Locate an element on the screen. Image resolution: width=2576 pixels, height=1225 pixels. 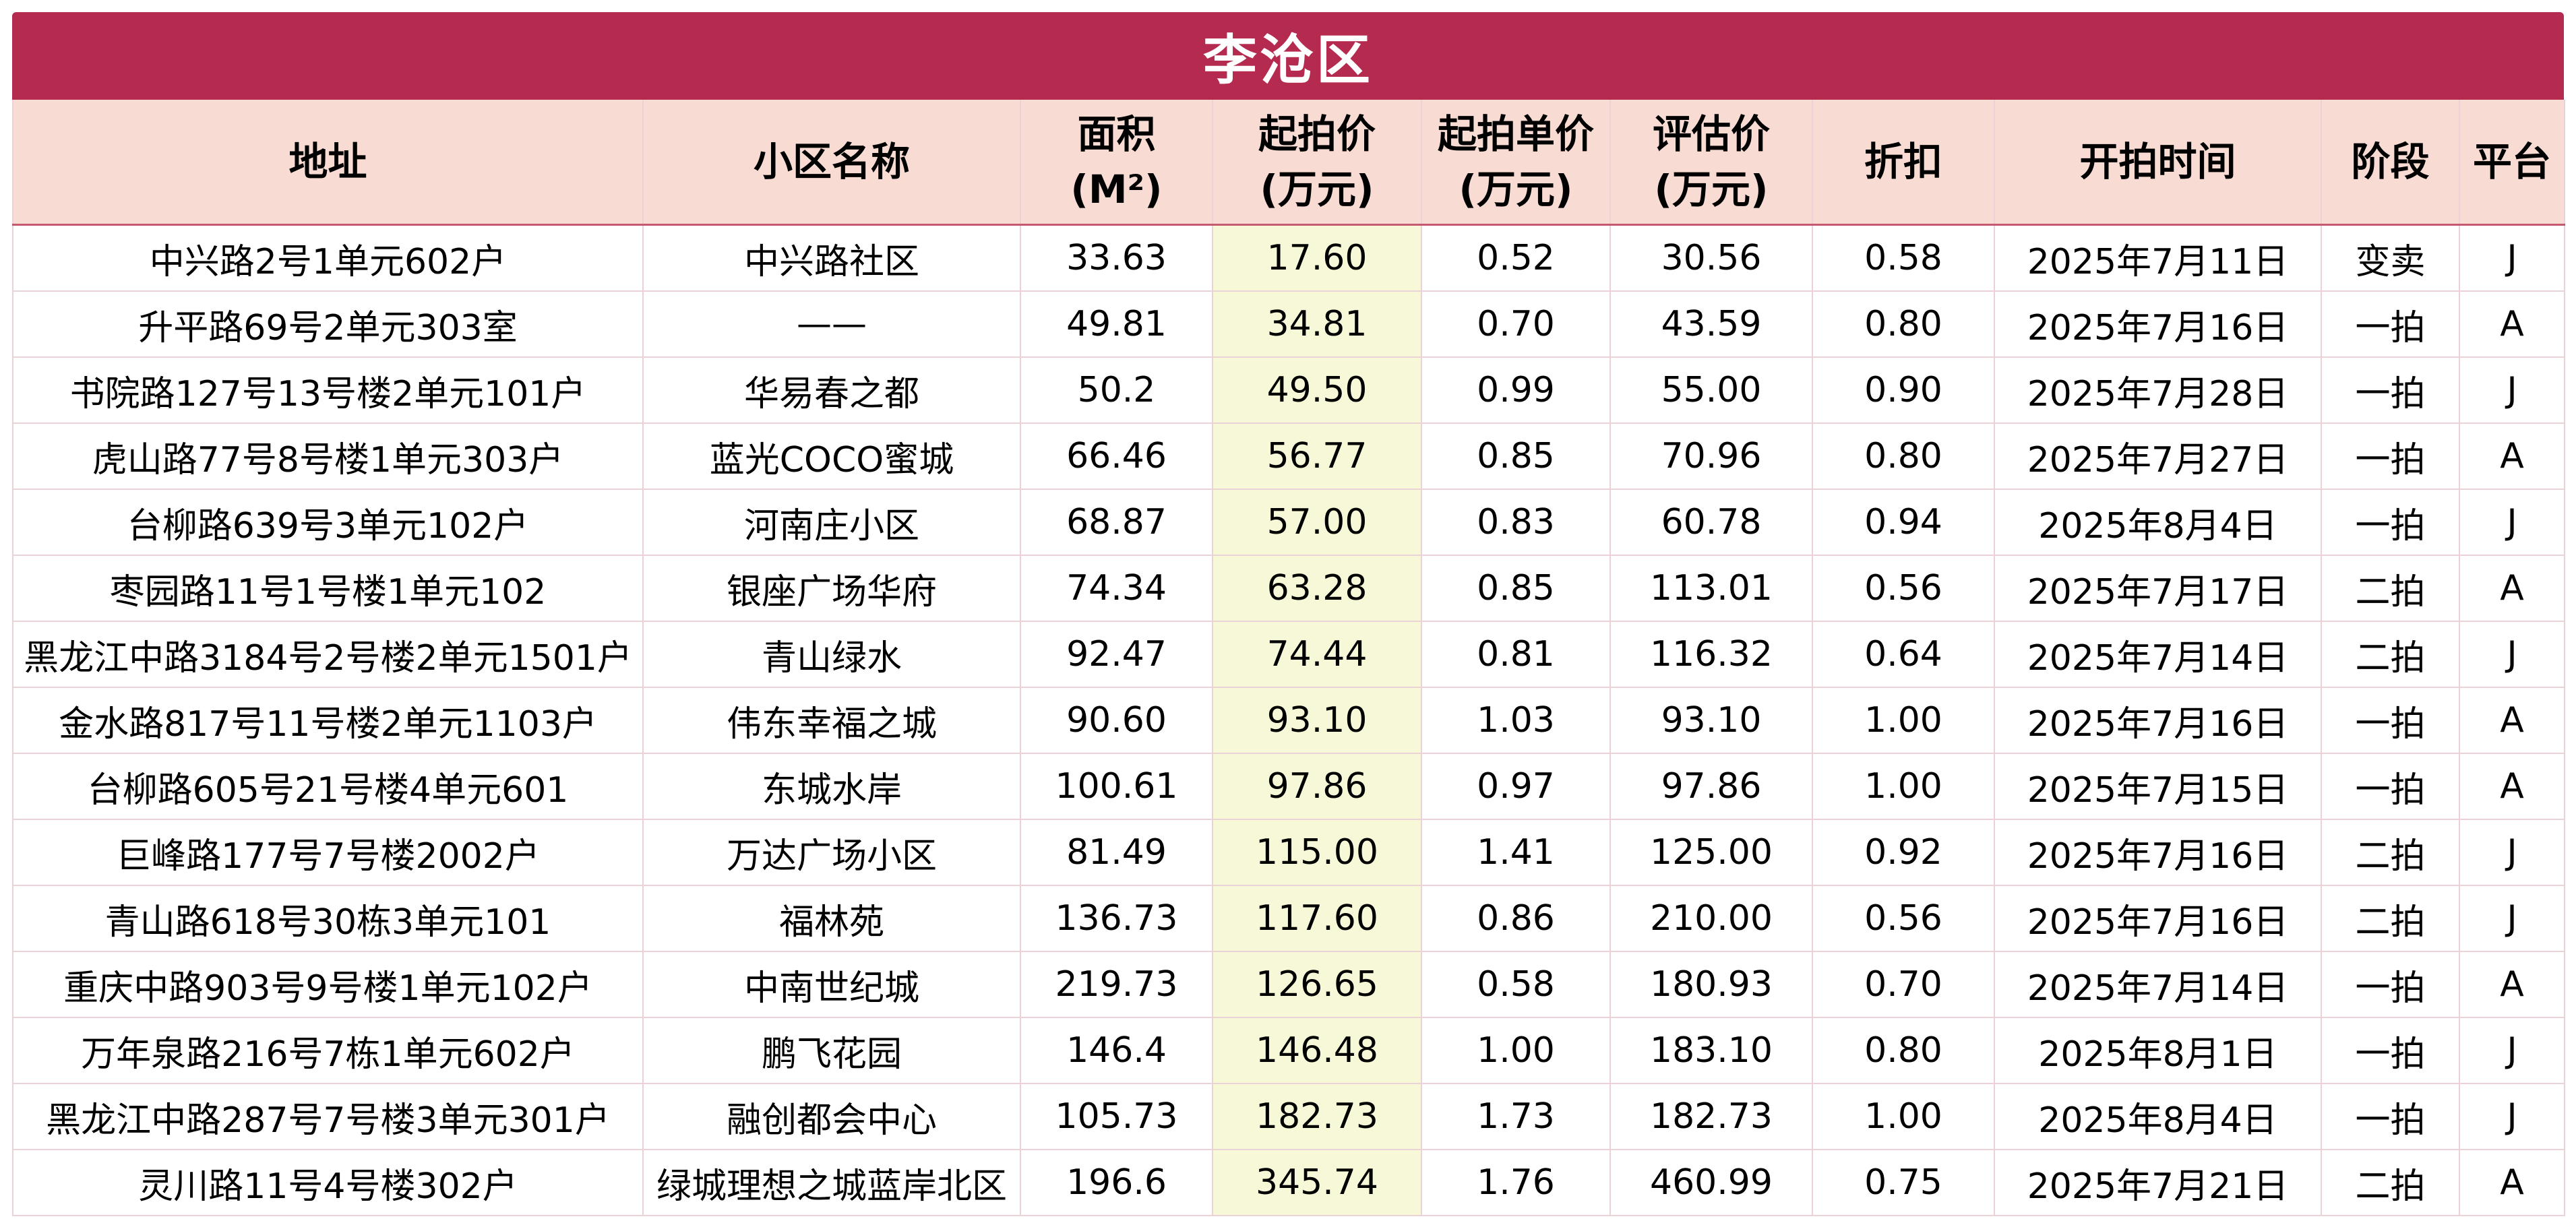
cell-appraisal: 70.96 is located at coordinates (1711, 456).